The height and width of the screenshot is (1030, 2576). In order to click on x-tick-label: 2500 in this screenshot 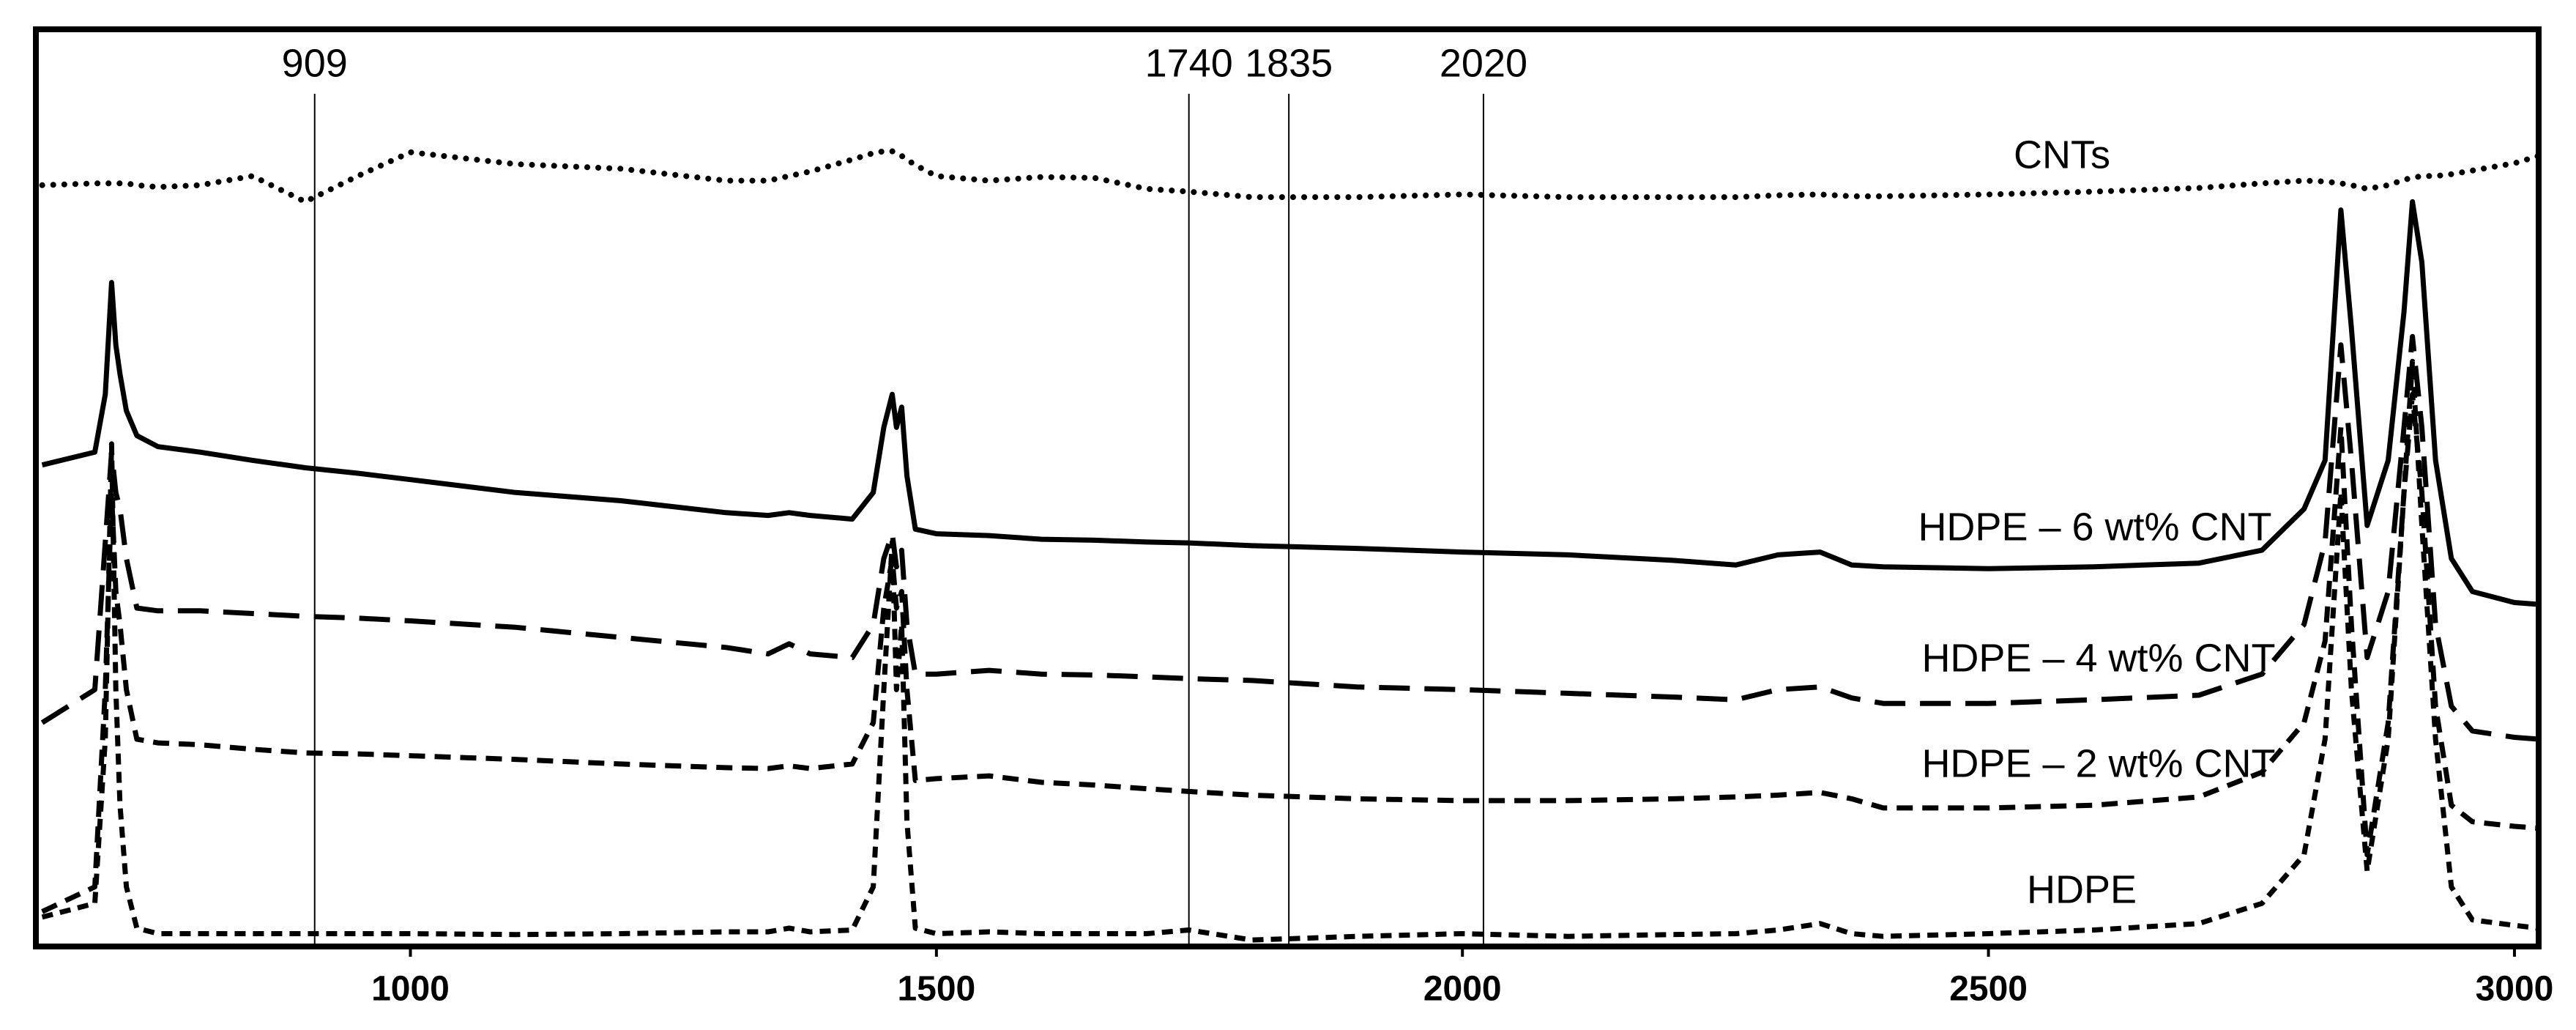, I will do `click(1988, 990)`.